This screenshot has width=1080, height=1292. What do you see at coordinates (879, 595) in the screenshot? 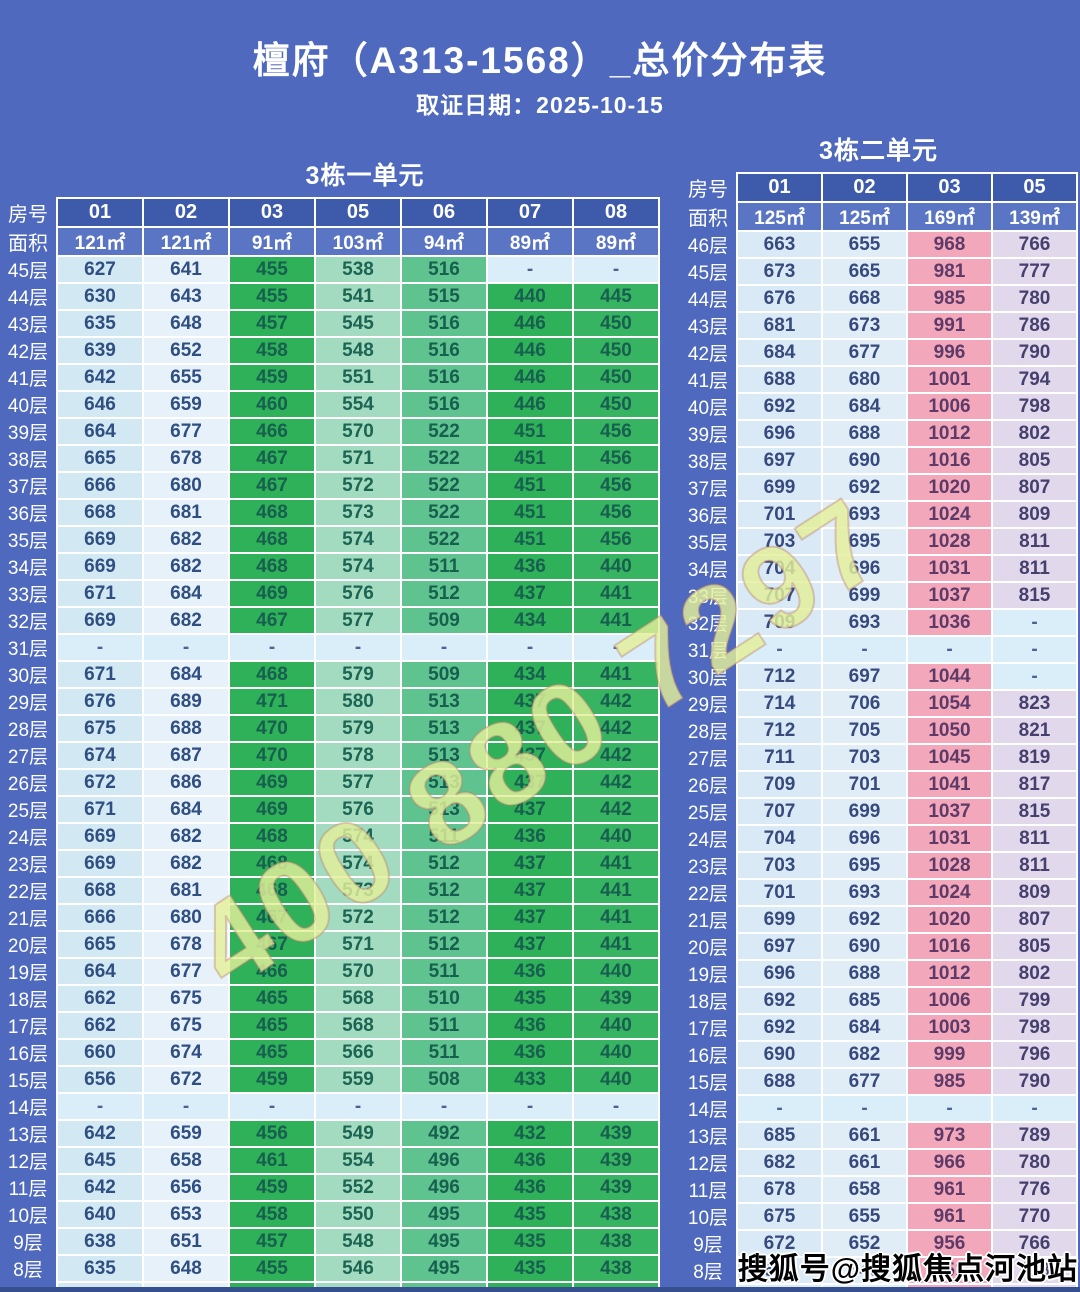
I see `table-row: 33层 707 699 1037 815` at bounding box center [879, 595].